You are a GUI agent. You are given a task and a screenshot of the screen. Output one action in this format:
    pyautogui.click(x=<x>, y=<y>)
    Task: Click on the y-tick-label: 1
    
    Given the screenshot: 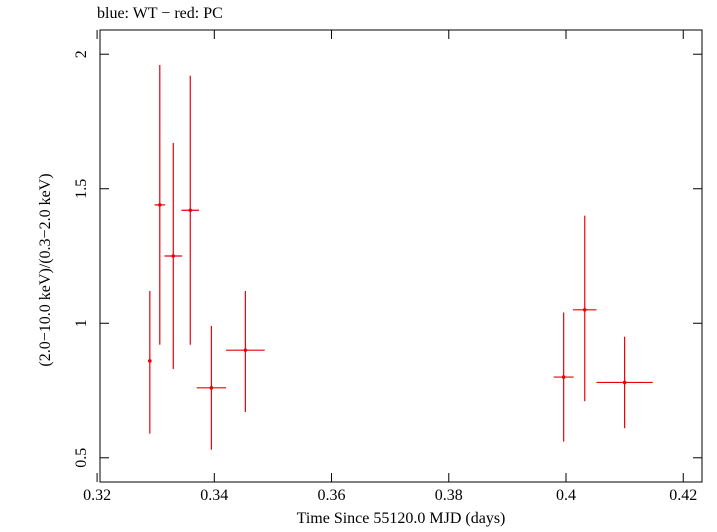 What is the action you would take?
    pyautogui.click(x=81, y=323)
    